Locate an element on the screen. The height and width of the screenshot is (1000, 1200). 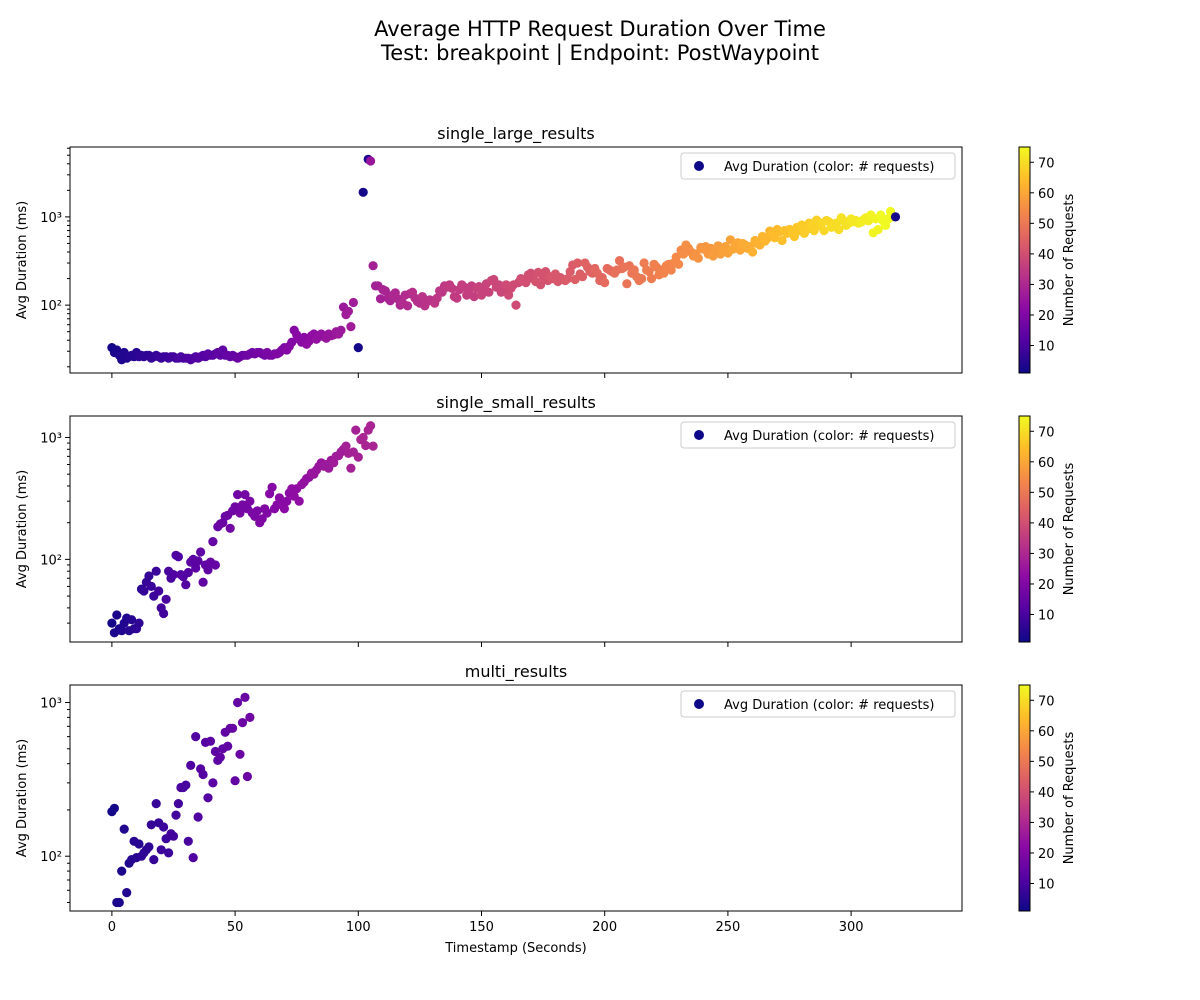
colorbar-1: 10 20 30 40 50 60 70 Number of Requests is located at coordinates (1047, 529).